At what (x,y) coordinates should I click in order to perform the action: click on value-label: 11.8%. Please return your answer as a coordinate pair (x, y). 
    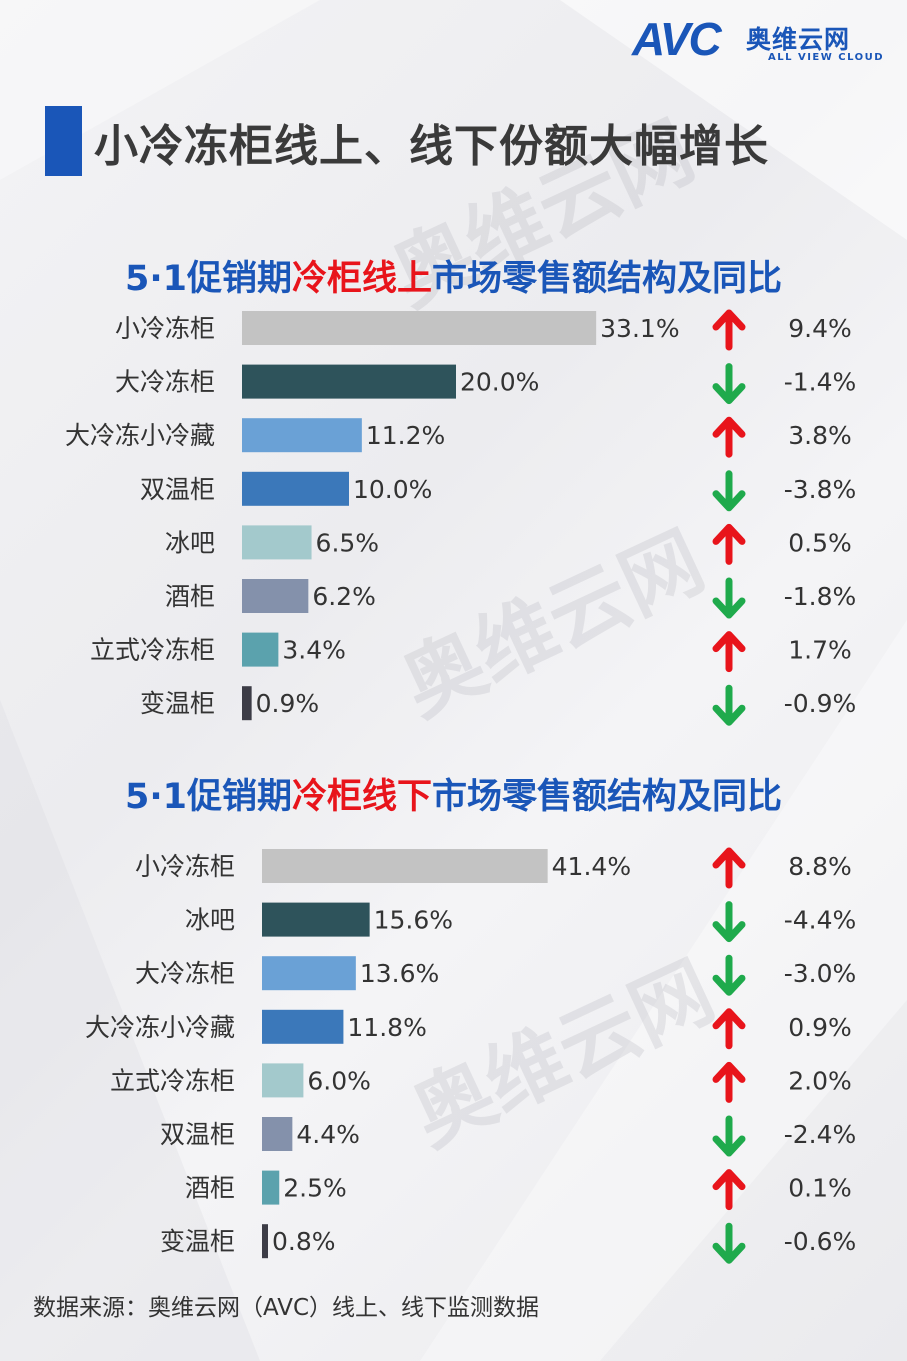
    Looking at the image, I should click on (386, 1027).